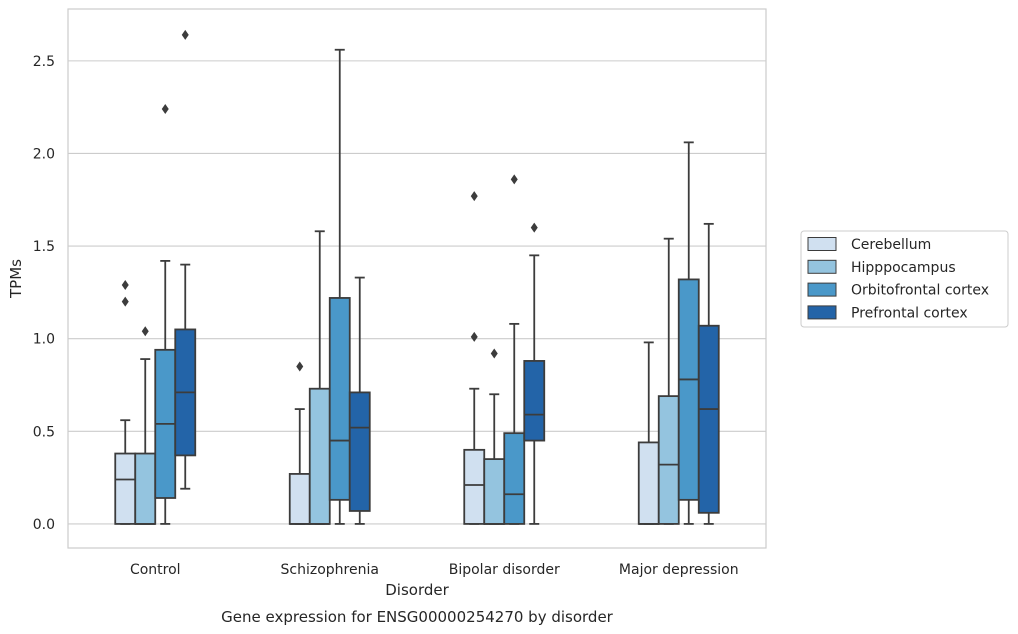 The width and height of the screenshot is (1018, 634). What do you see at coordinates (330, 570) in the screenshot?
I see `x-tick-label: Schizophrenia` at bounding box center [330, 570].